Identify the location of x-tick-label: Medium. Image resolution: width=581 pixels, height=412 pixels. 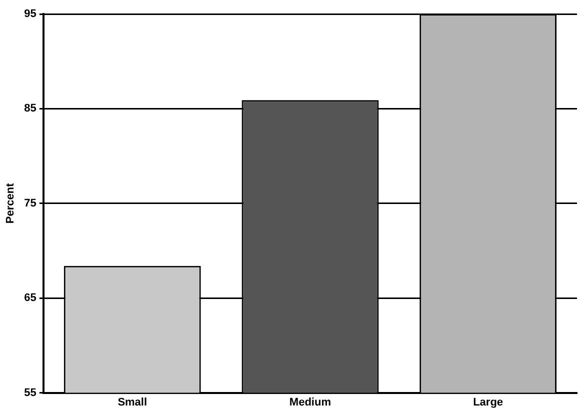
(310, 402).